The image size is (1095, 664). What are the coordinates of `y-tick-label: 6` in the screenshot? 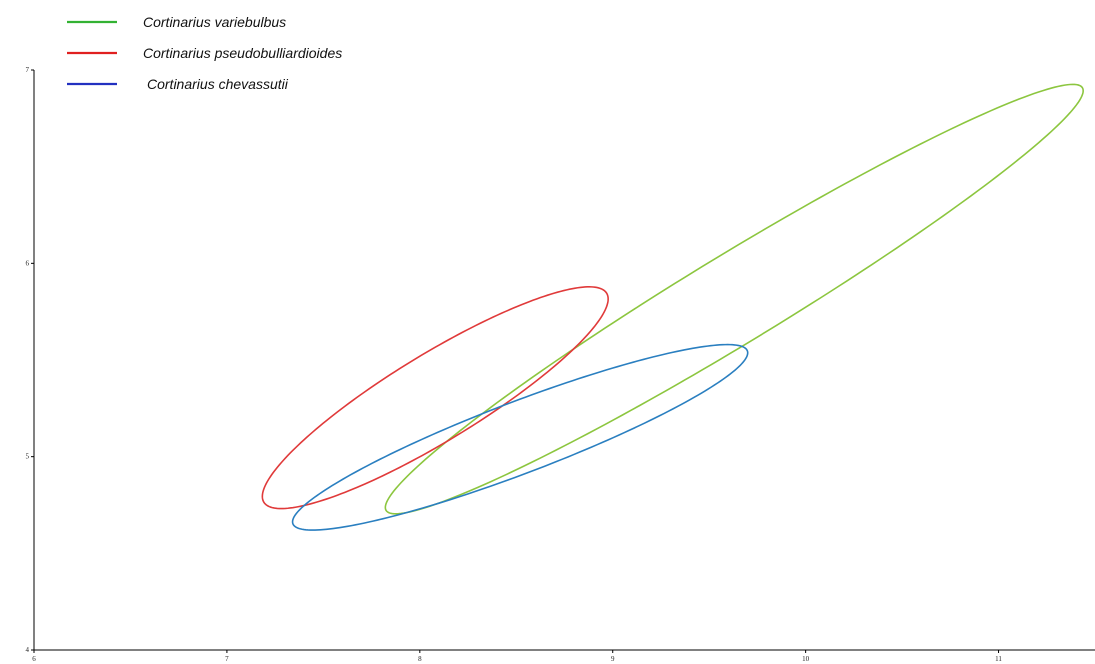 It's located at (28, 263).